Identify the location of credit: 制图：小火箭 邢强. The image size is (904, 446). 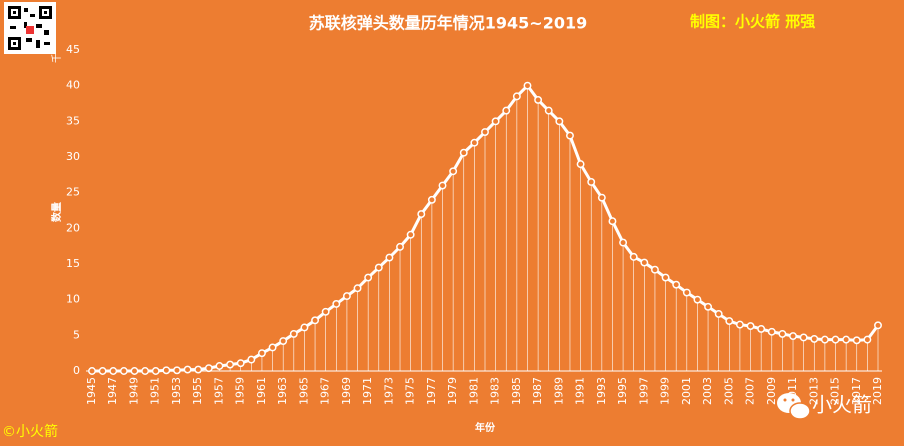
(752, 22).